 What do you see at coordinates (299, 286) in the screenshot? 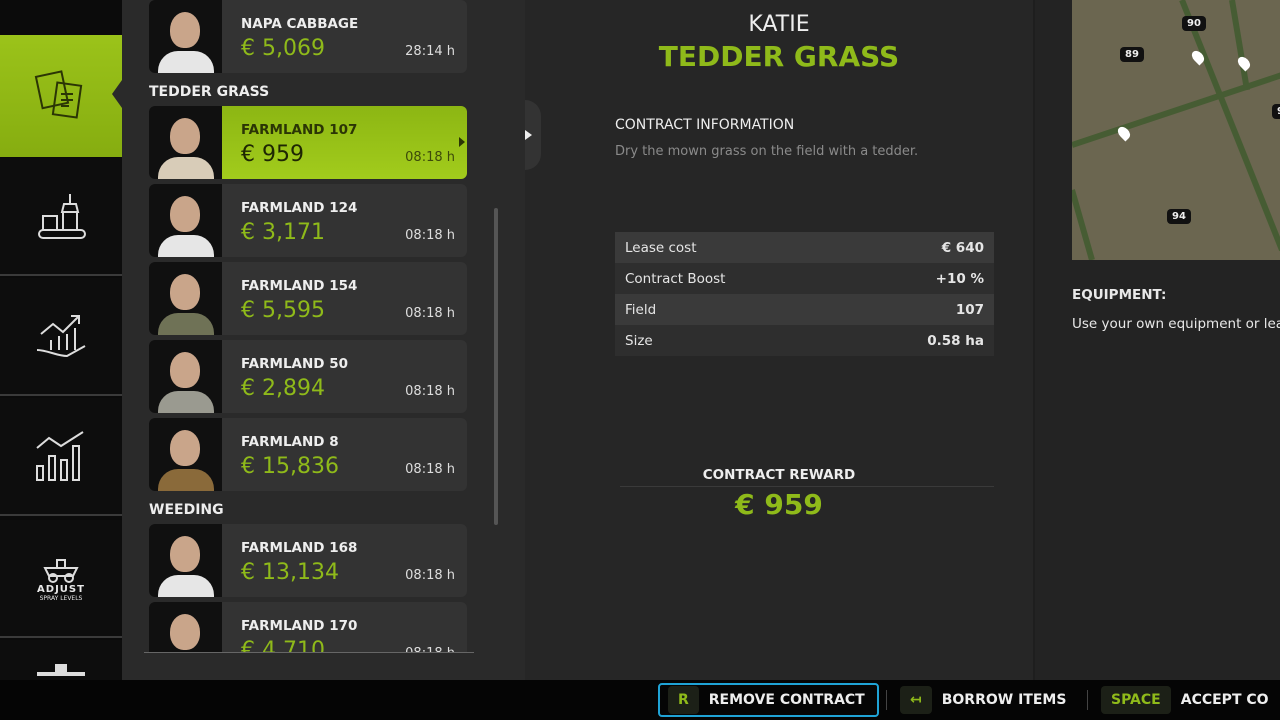
I see `contract-name: FARMLAND 154` at bounding box center [299, 286].